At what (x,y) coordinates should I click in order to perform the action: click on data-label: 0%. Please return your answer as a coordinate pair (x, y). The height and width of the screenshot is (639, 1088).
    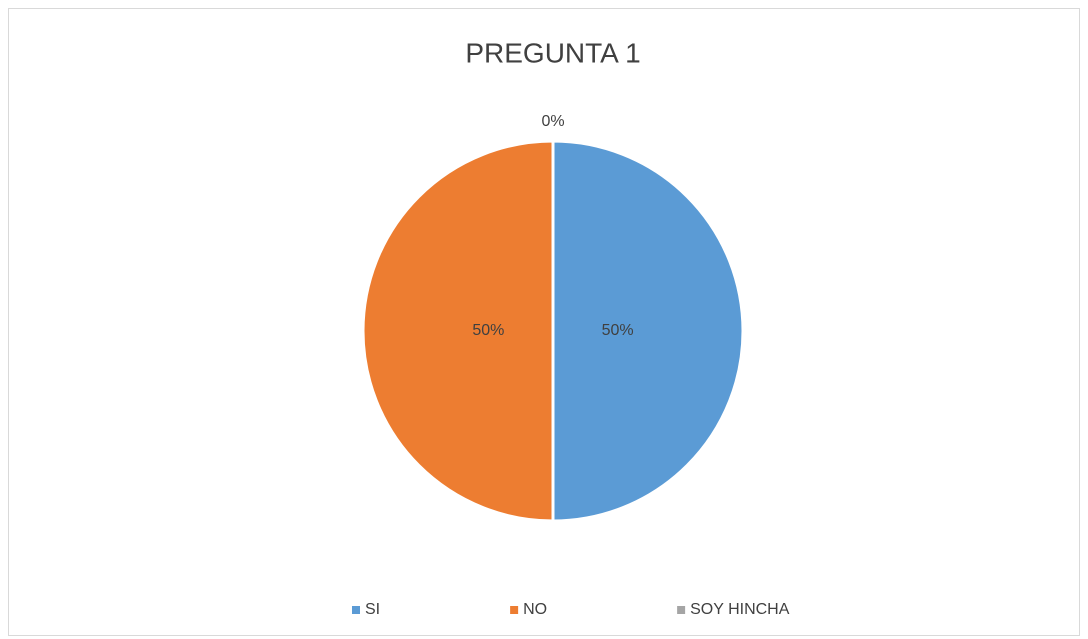
    Looking at the image, I should click on (552, 121).